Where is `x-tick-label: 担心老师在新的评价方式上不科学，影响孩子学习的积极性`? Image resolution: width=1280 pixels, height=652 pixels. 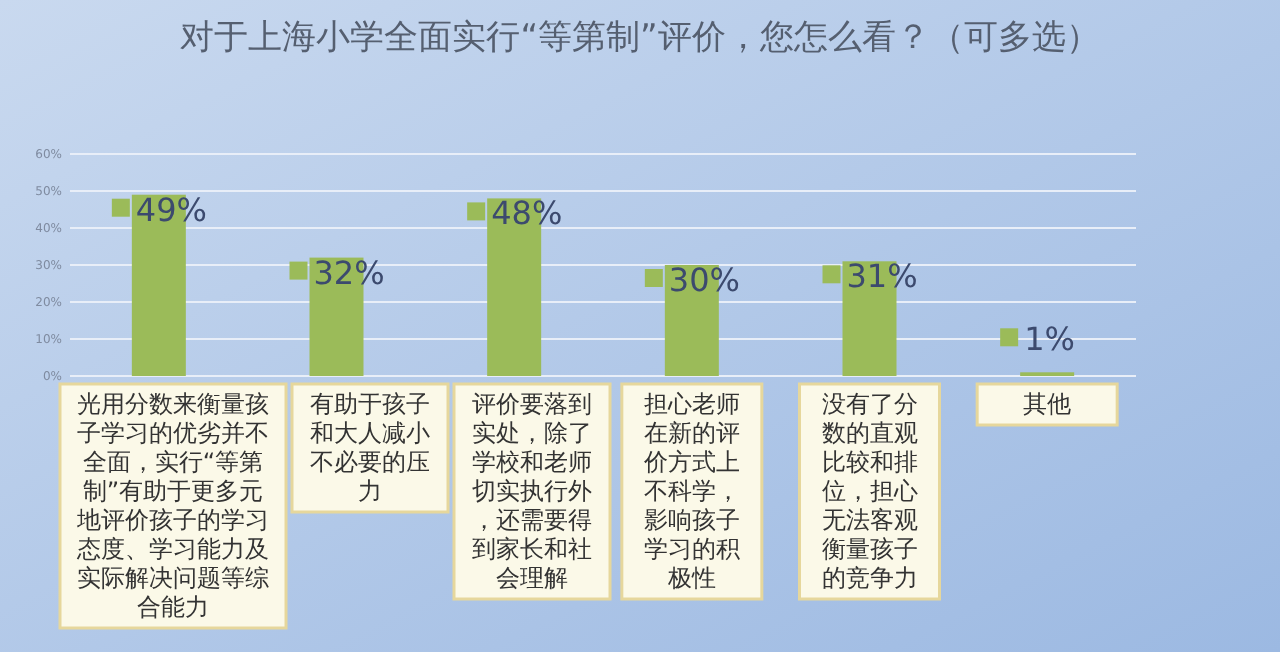
x-tick-label: 担心老师在新的评价方式上不科学，影响孩子学习的积极性 is located at coordinates (690, 491).